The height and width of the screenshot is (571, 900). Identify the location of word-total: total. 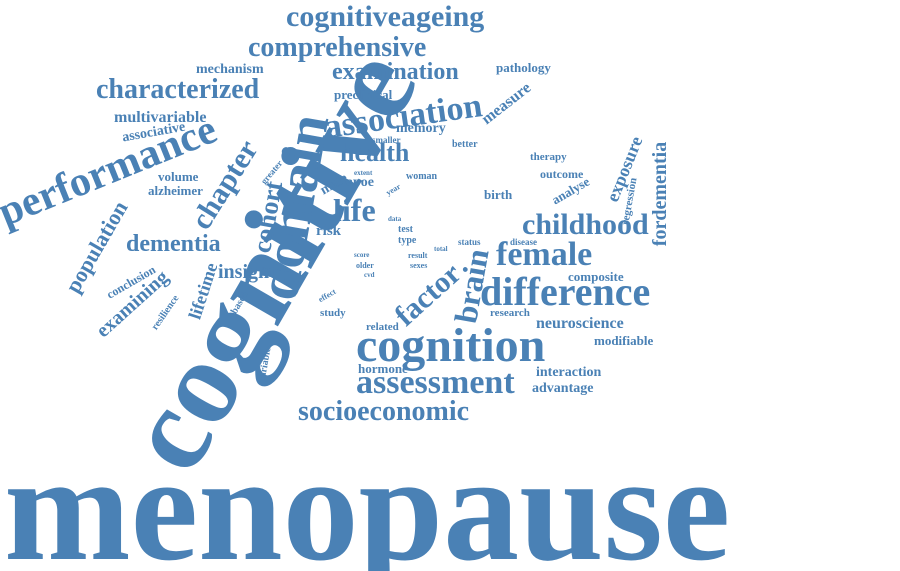
(441, 249).